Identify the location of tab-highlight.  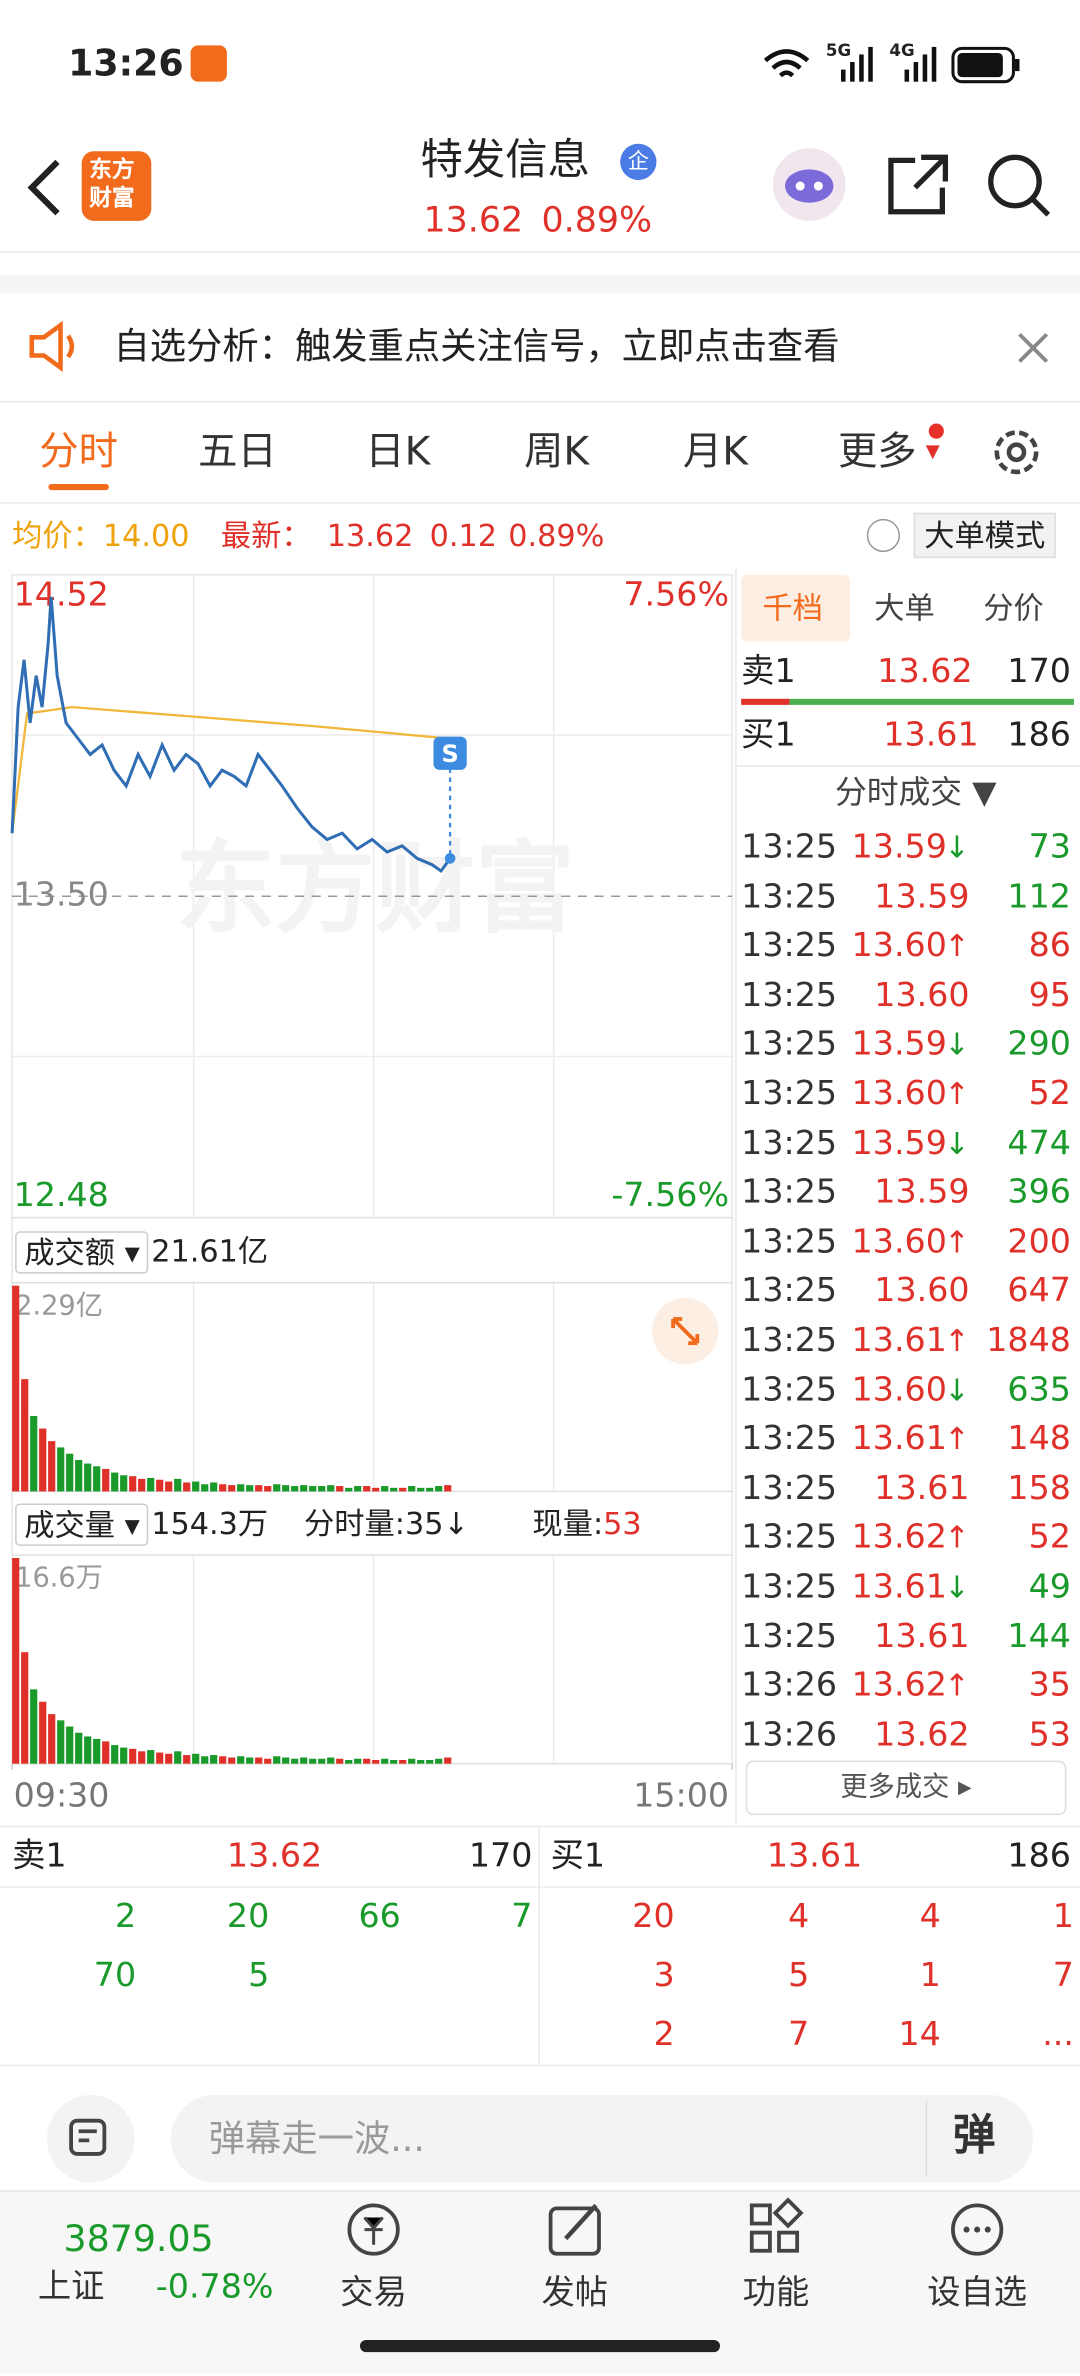
(796, 608).